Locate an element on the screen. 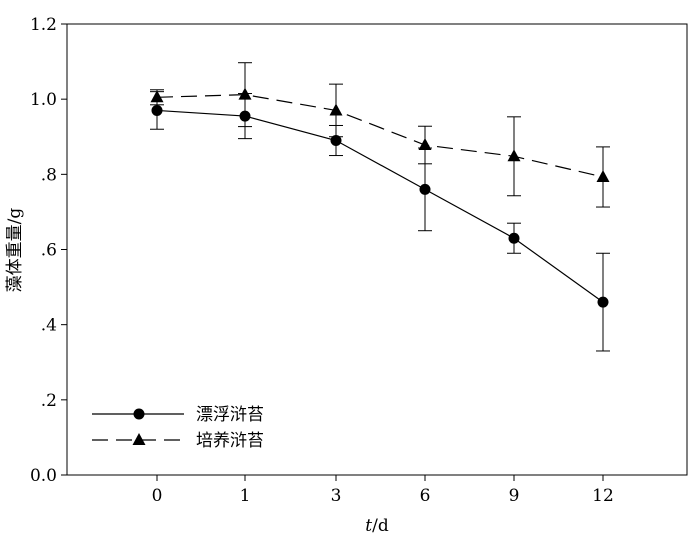 The height and width of the screenshot is (550, 700). x-tick-label-5: 12 is located at coordinates (603, 496).